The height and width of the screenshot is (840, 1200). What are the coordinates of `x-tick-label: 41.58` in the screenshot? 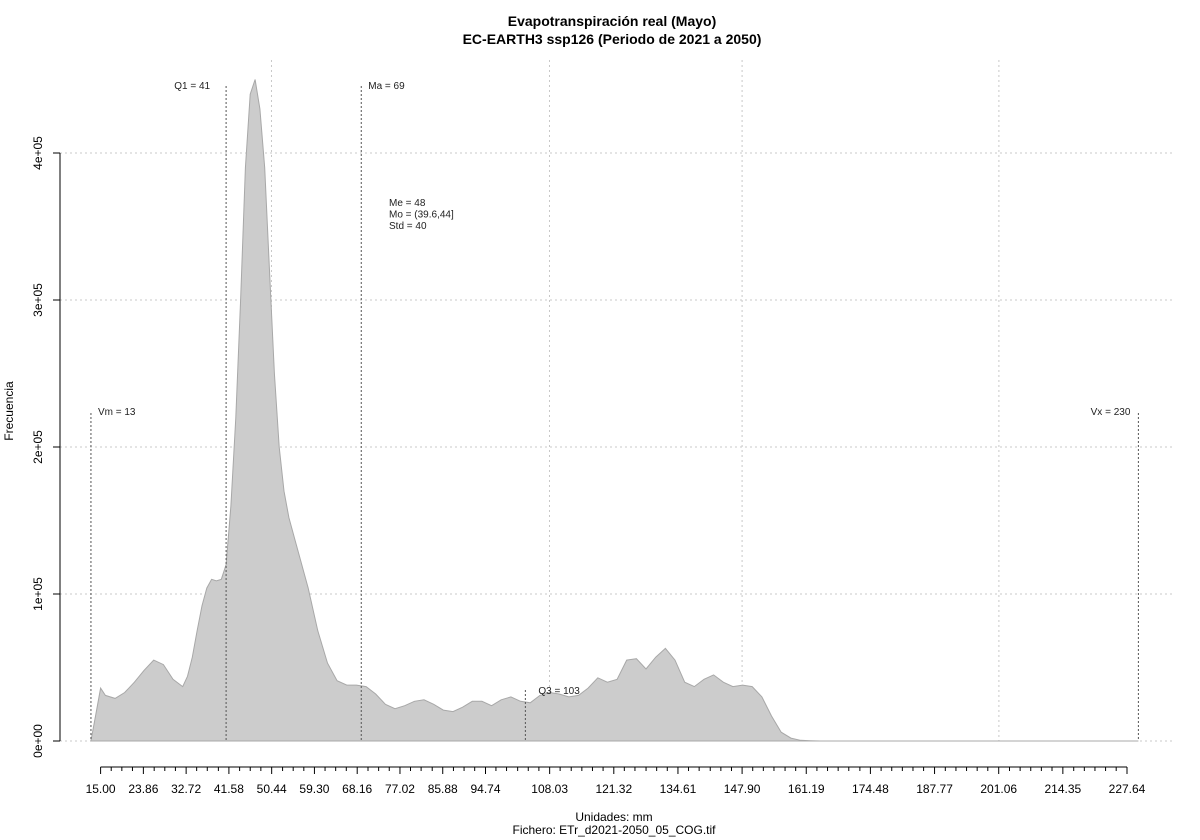 It's located at (229, 789).